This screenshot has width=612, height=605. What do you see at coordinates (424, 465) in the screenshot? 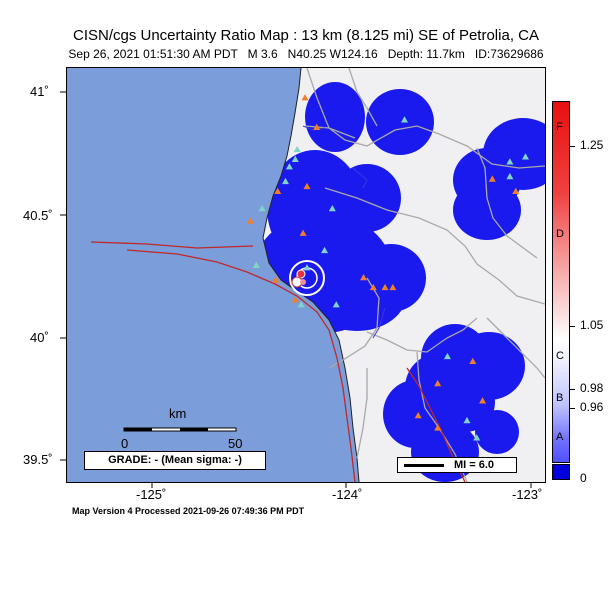
I see `mi-legend-line` at bounding box center [424, 465].